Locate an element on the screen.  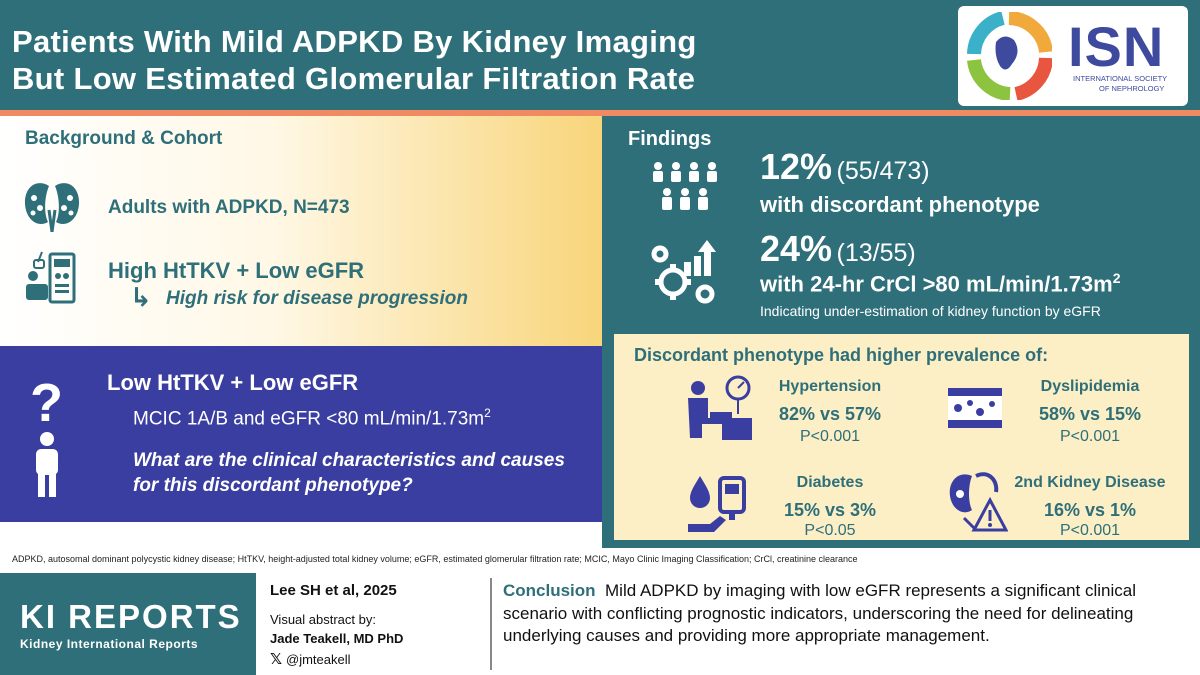
isn-logo-text: ISN is located at coordinates (1116, 46).